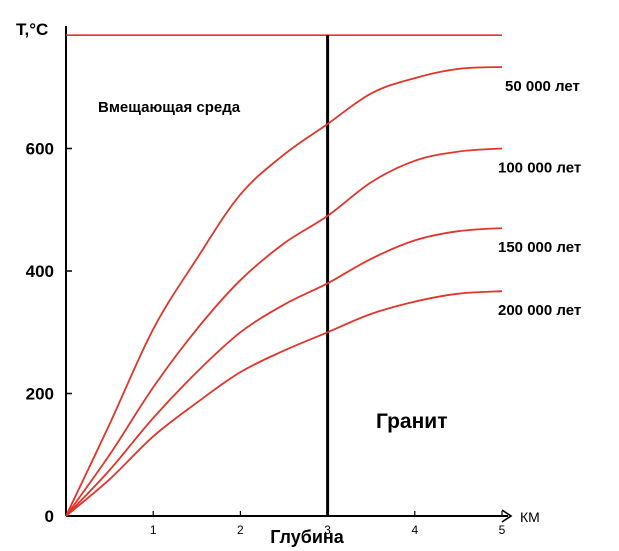 The width and height of the screenshot is (619, 551). Describe the element at coordinates (502, 530) in the screenshot. I see `x-tick-label: 5` at that location.